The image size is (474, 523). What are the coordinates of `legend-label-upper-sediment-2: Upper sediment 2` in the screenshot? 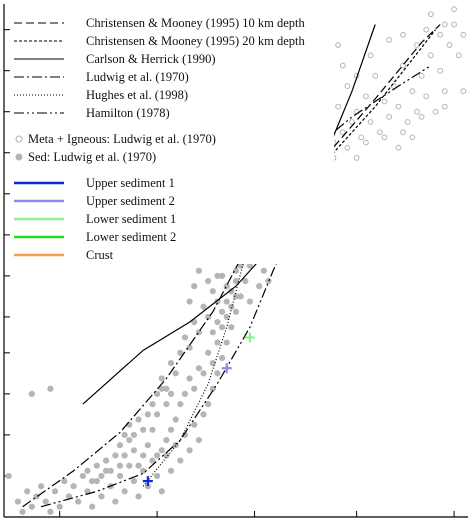 It's located at (130, 201).